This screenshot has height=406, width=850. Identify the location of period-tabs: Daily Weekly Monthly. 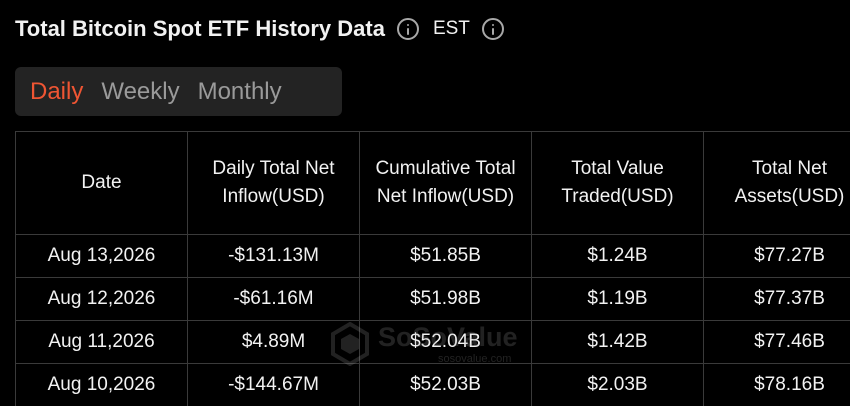
(178, 91).